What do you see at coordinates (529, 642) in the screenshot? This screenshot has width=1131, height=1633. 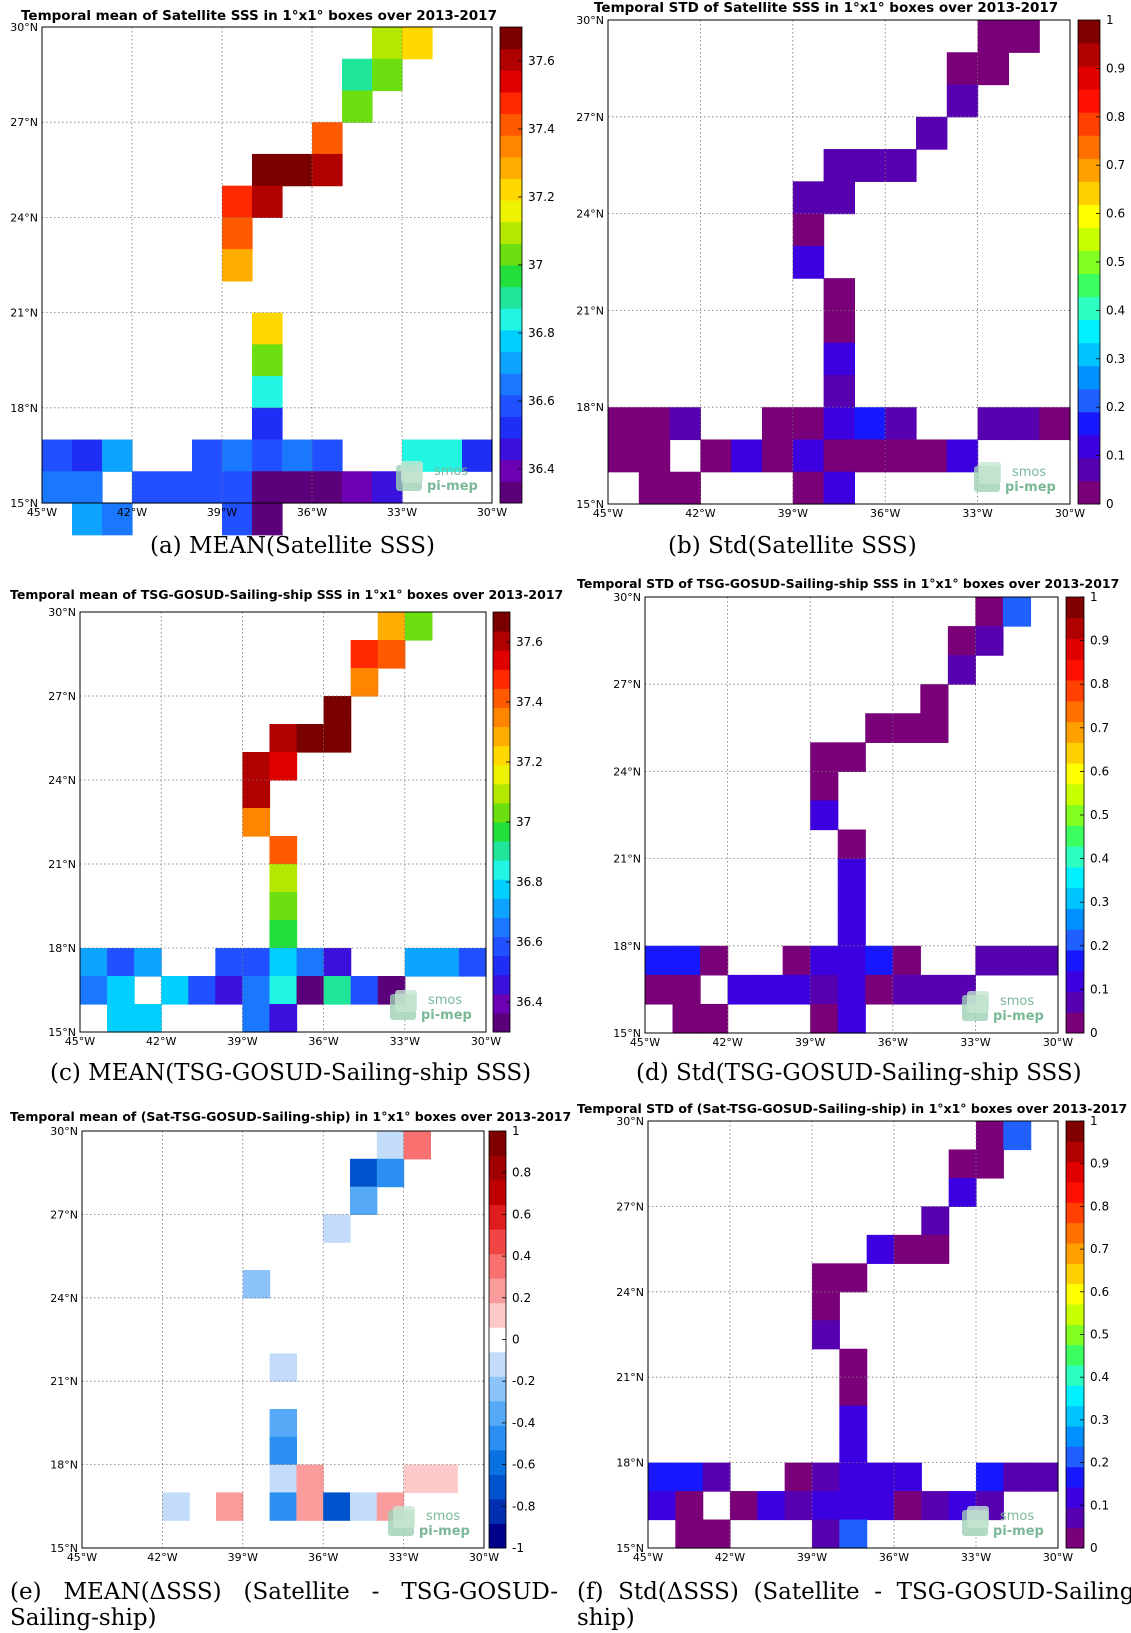 I see `colorbar-tick-label: 37.6` at bounding box center [529, 642].